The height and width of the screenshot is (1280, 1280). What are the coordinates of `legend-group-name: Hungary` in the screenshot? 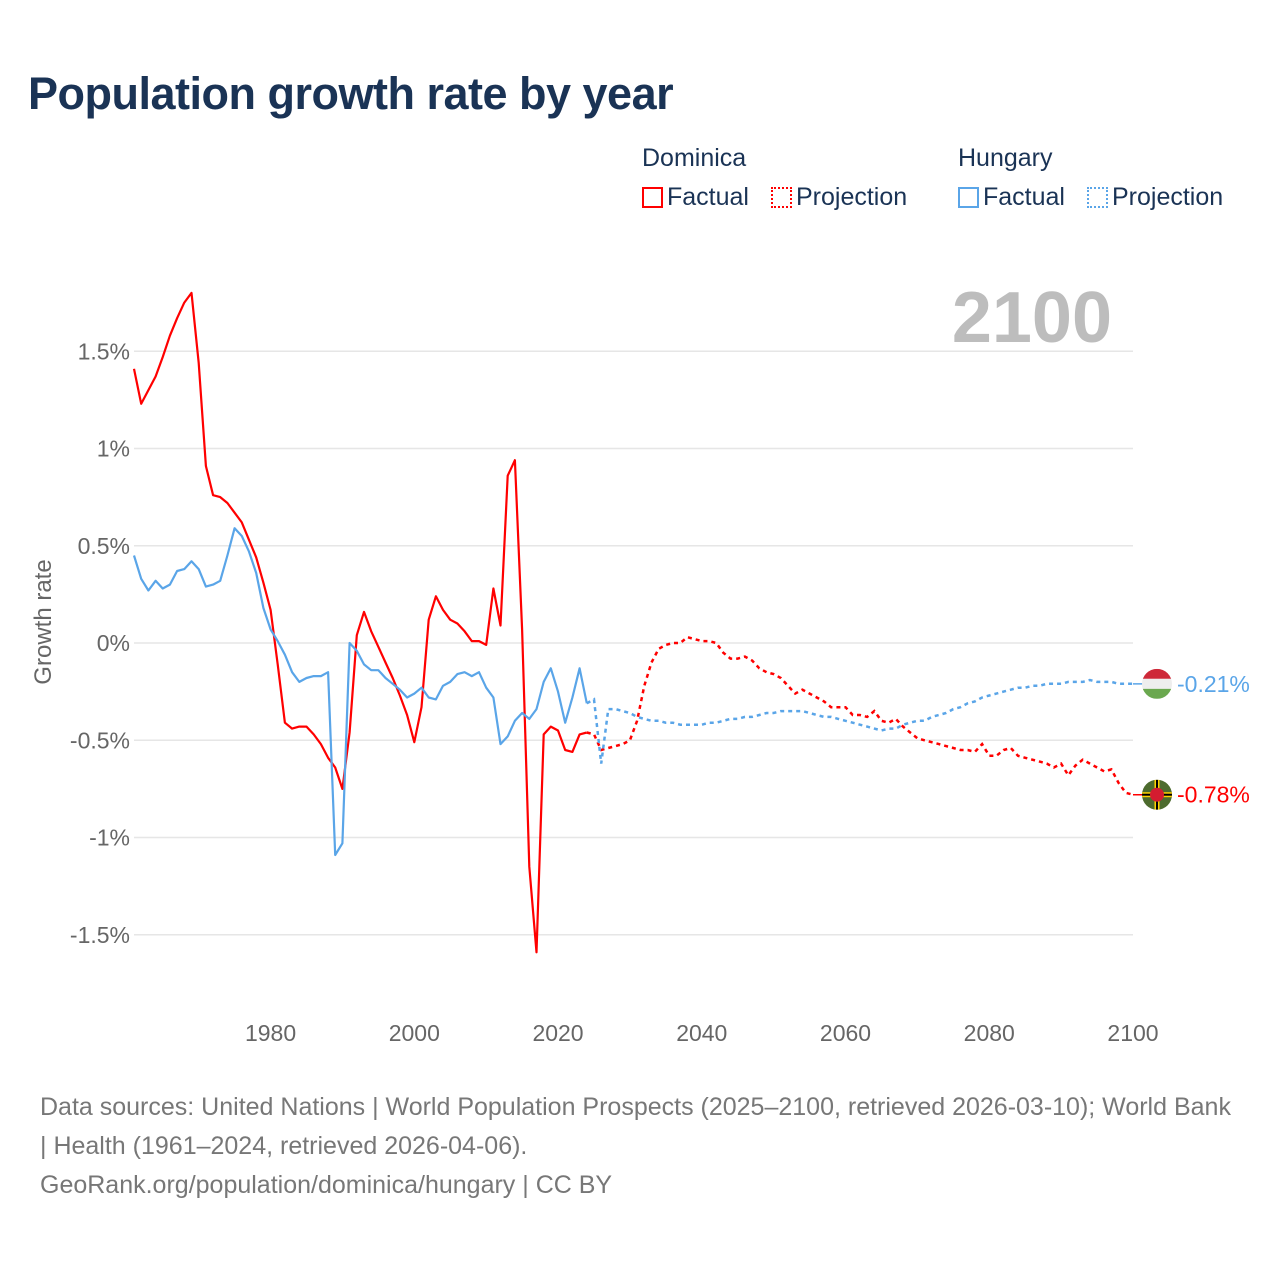 It's located at (1005, 158).